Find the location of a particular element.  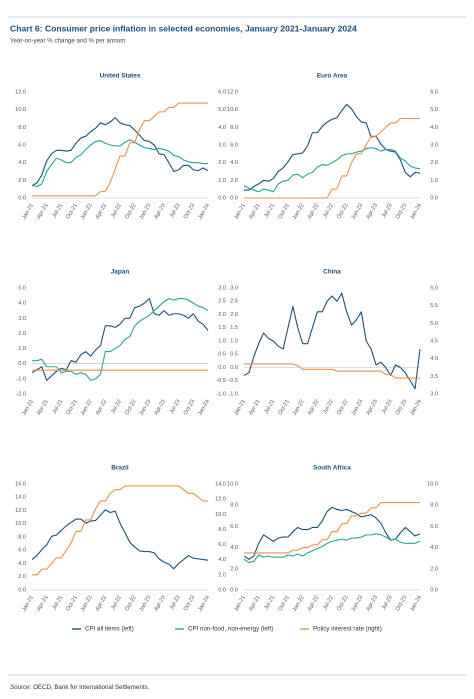

legend-label: Policy interest rate (right) is located at coordinates (347, 629).